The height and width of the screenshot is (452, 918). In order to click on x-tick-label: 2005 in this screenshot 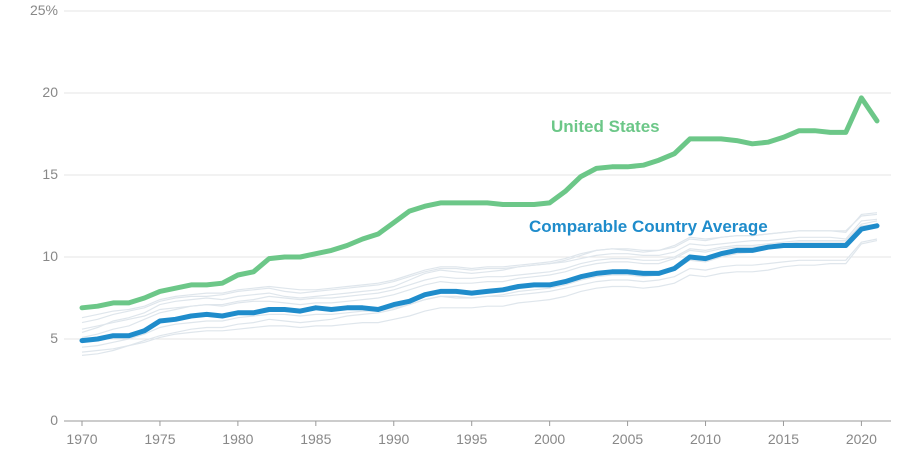, I will do `click(627, 439)`.